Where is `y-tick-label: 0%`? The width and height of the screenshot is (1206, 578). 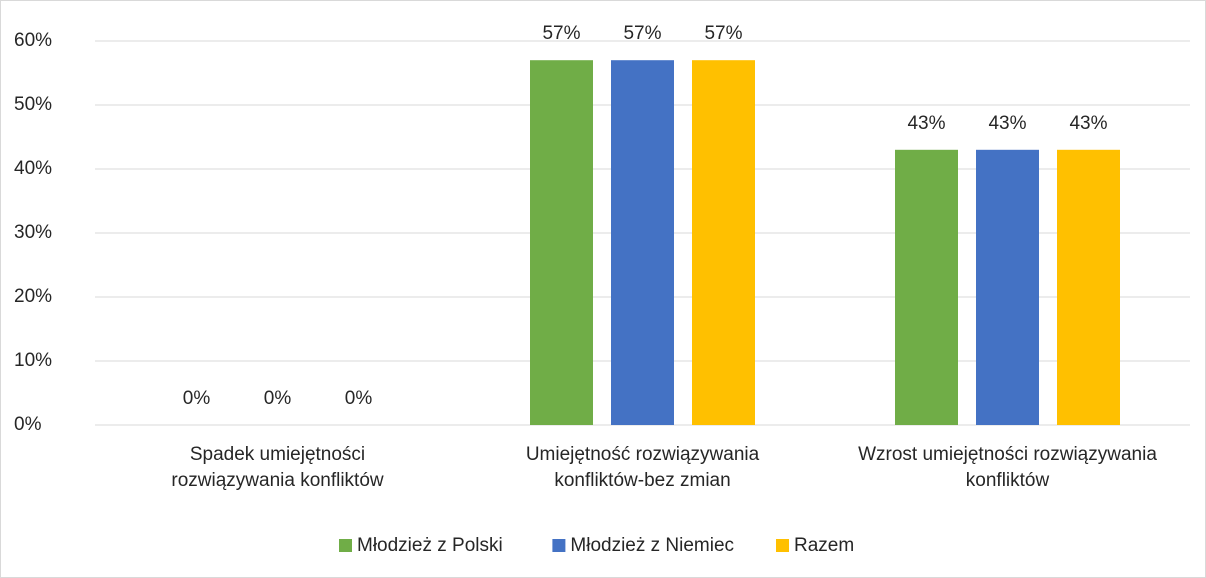 y-tick-label: 0% is located at coordinates (28, 424).